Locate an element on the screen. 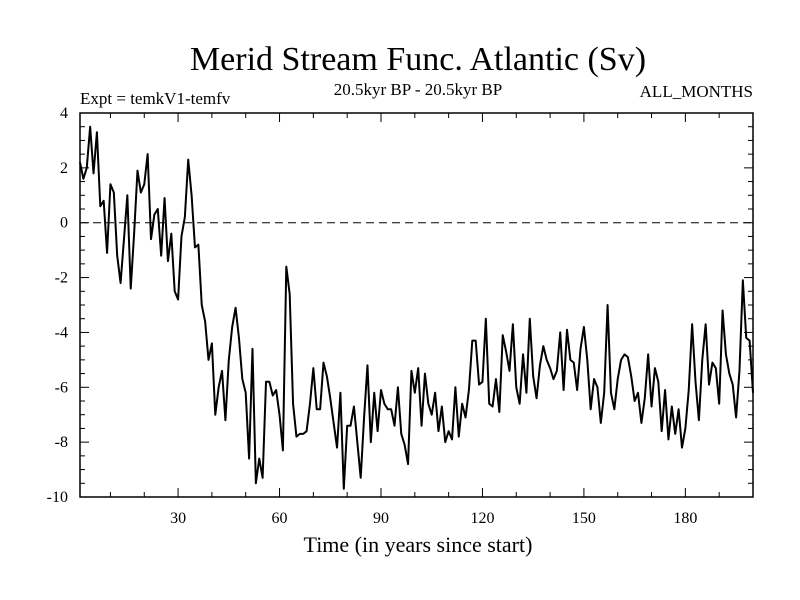  period-label: ALL_MONTHS is located at coordinates (696, 91).